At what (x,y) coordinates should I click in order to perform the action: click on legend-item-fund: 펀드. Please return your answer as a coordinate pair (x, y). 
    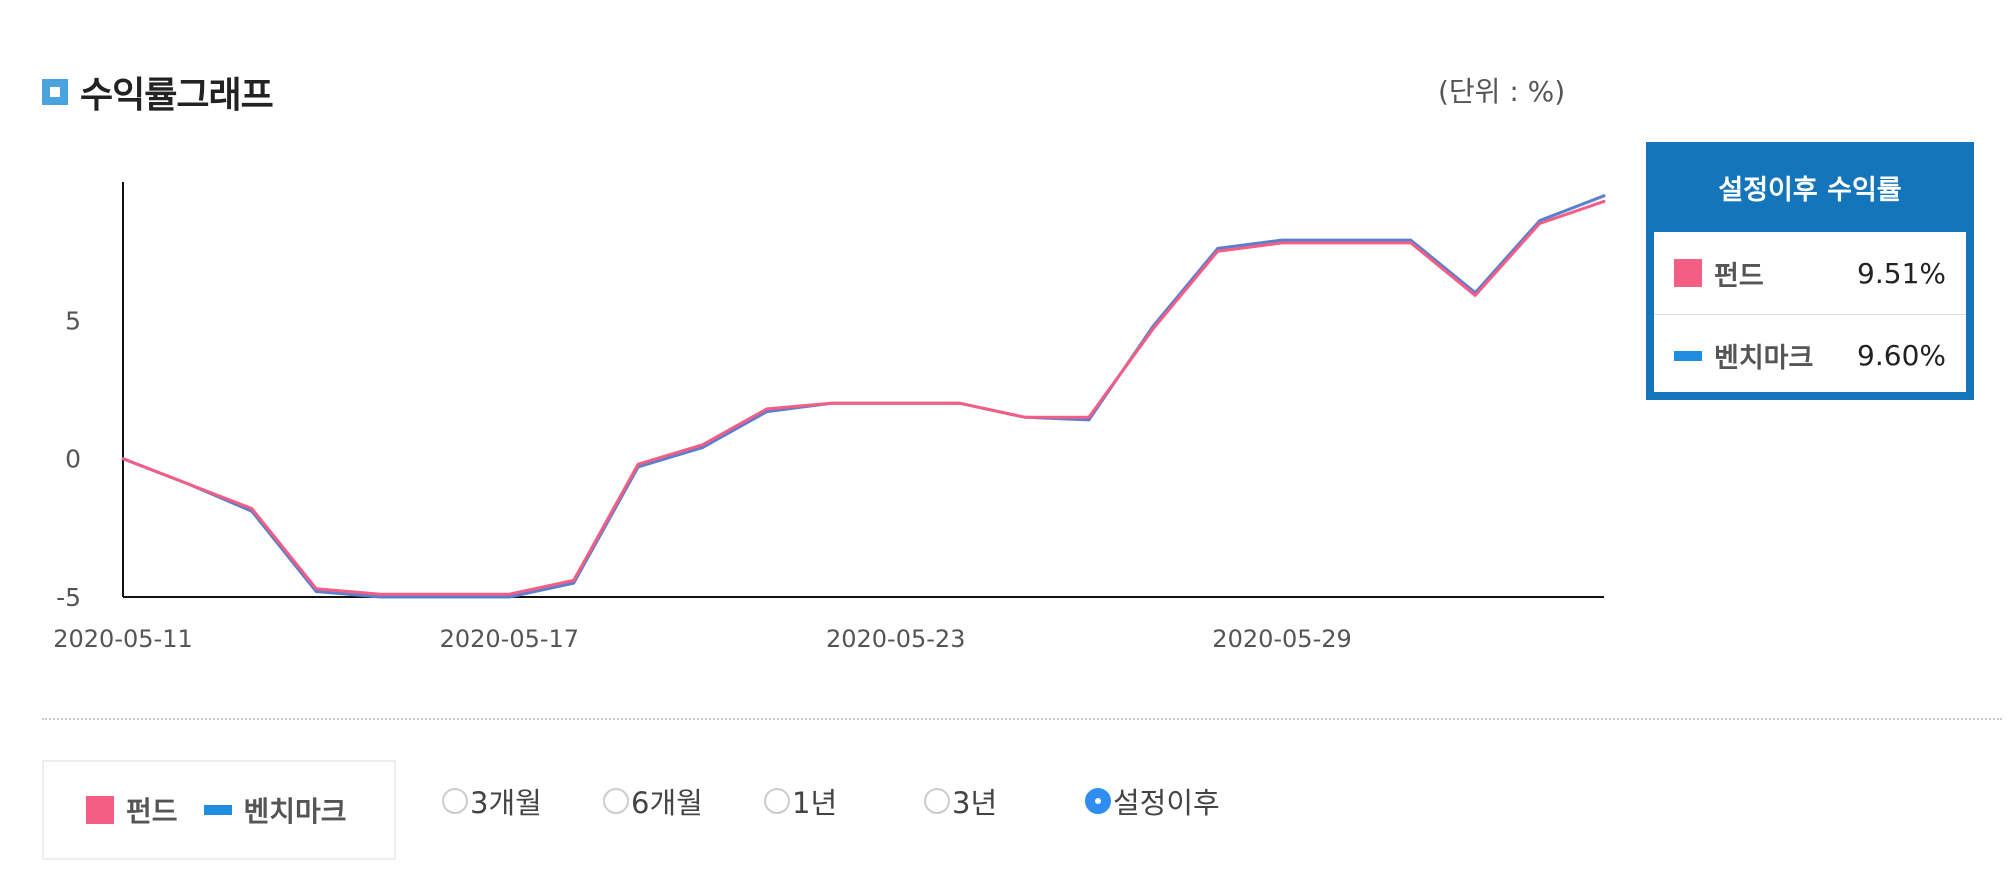
    Looking at the image, I should click on (132, 810).